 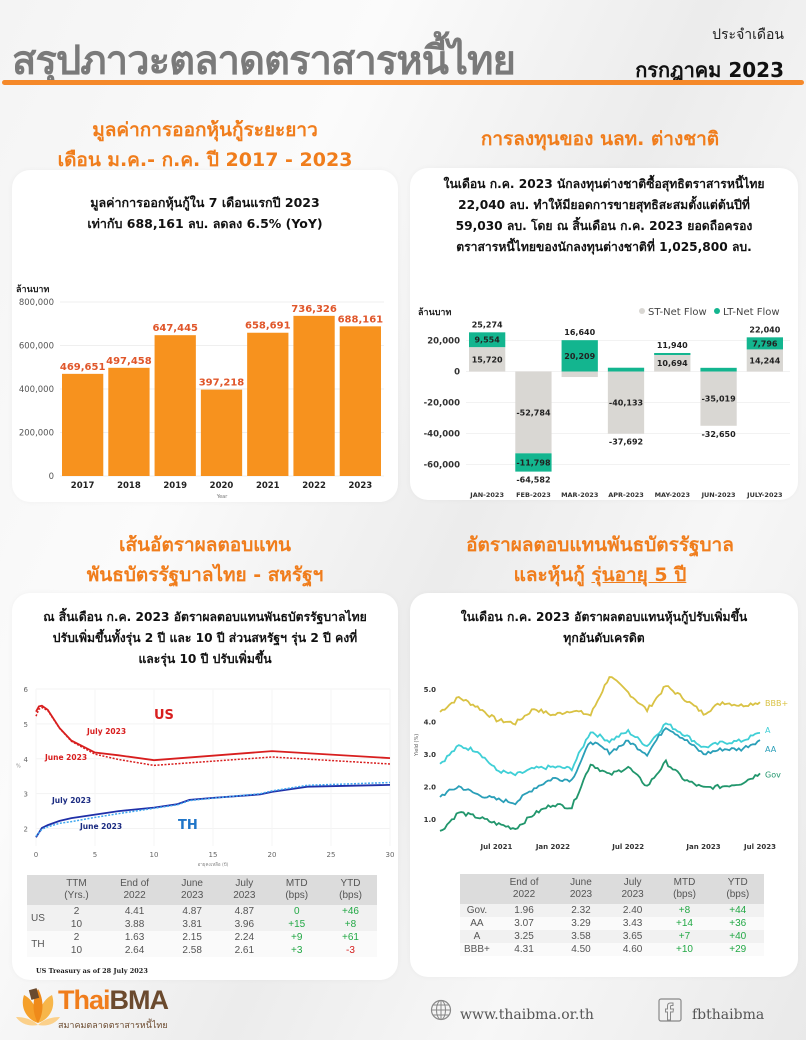 I want to click on x-tick-label: FEB-2023, so click(x=533, y=495).